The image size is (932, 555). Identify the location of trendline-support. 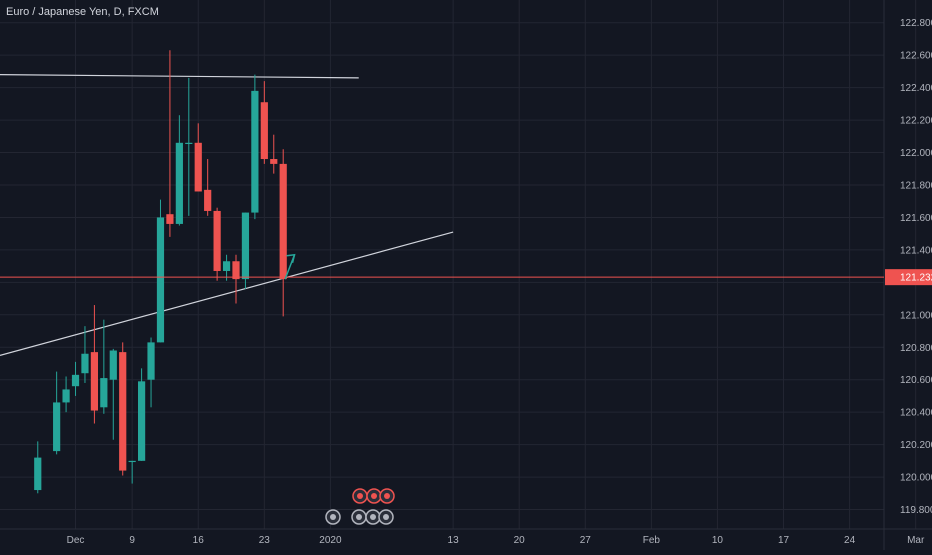
(227, 293).